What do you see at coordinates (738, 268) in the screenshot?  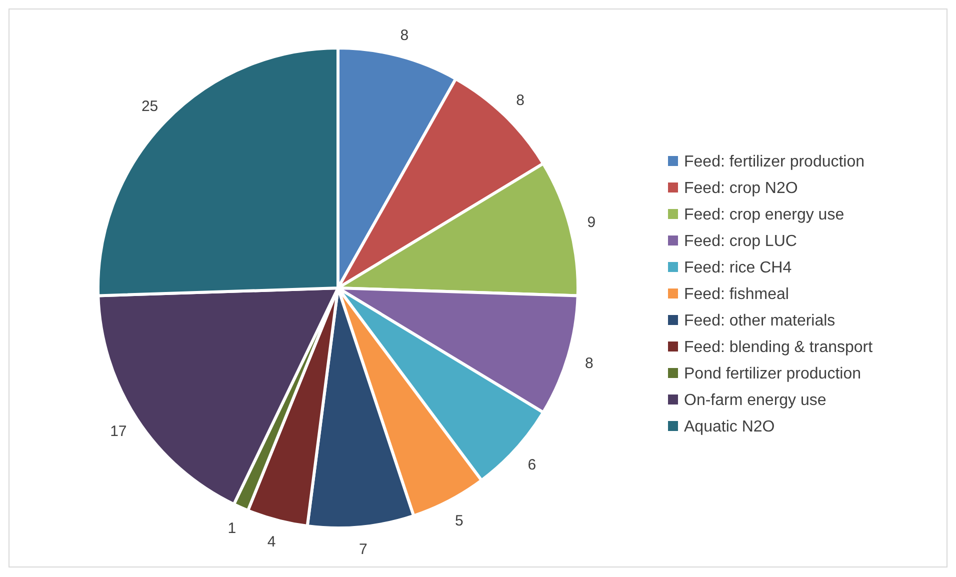 I see `legend-label: Feed: rice CH4` at bounding box center [738, 268].